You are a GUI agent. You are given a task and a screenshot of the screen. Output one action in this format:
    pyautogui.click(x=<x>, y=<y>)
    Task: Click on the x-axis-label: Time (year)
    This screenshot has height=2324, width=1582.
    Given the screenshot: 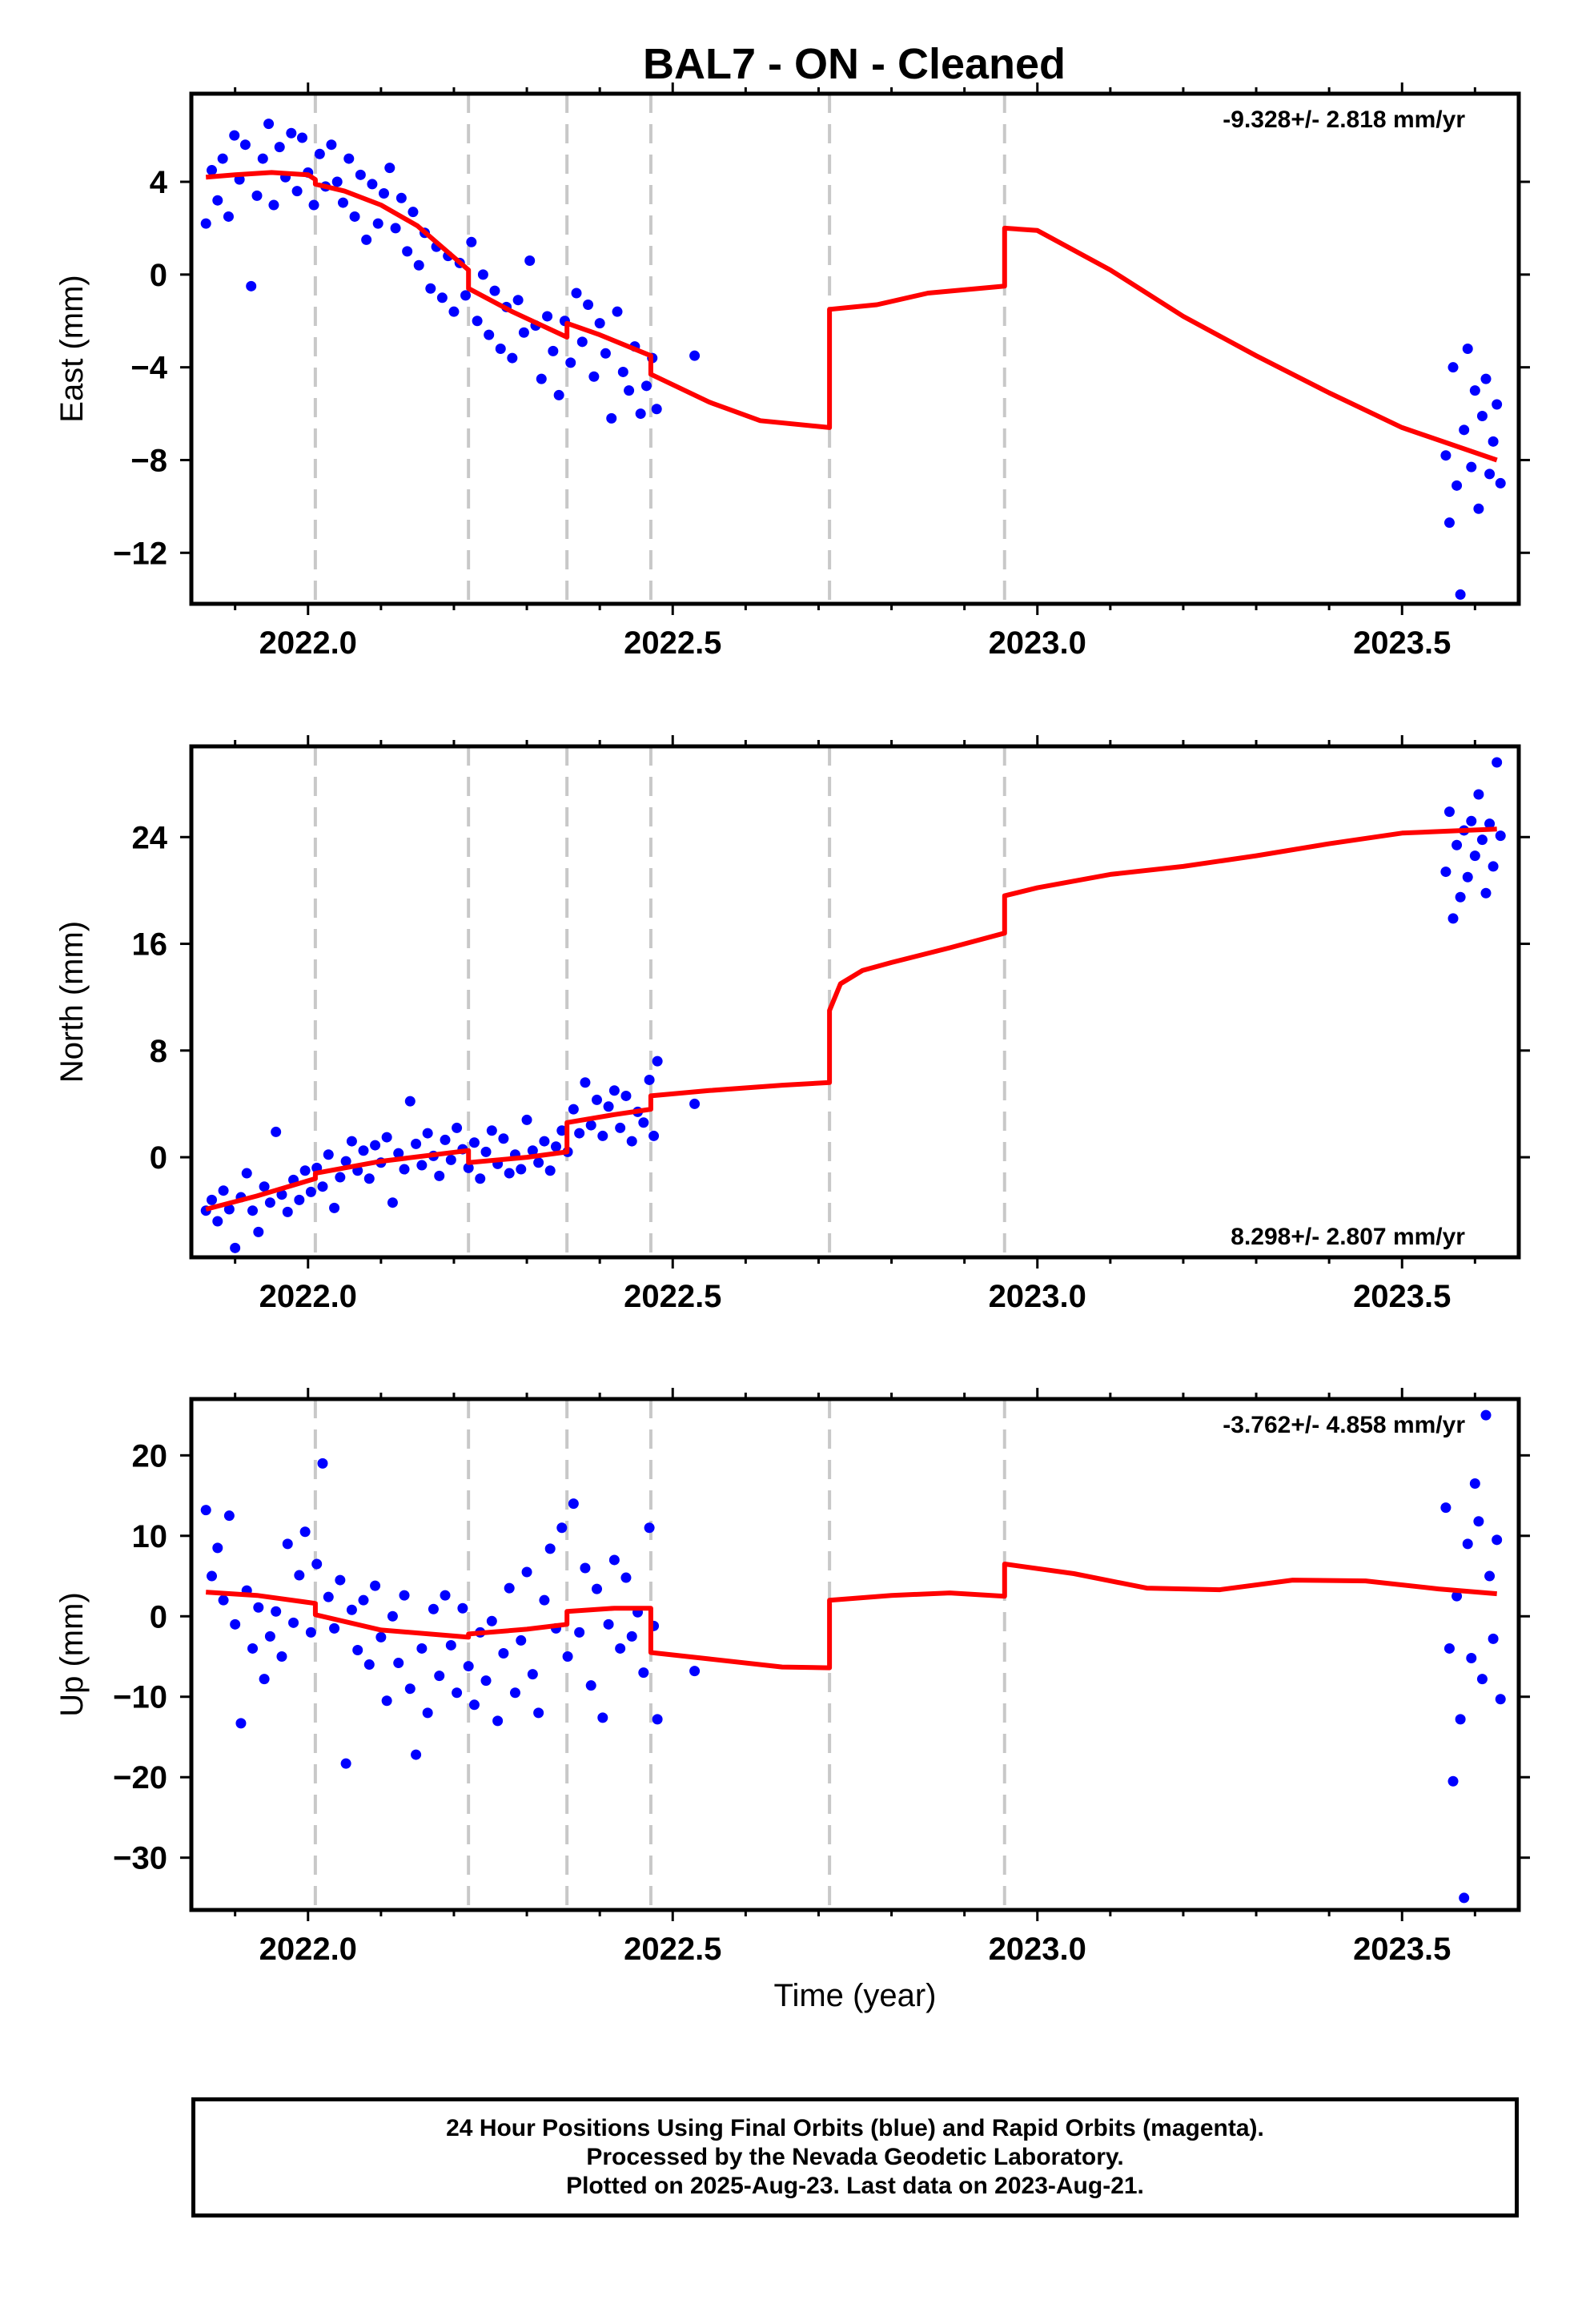 What is the action you would take?
    pyautogui.click(x=855, y=1996)
    